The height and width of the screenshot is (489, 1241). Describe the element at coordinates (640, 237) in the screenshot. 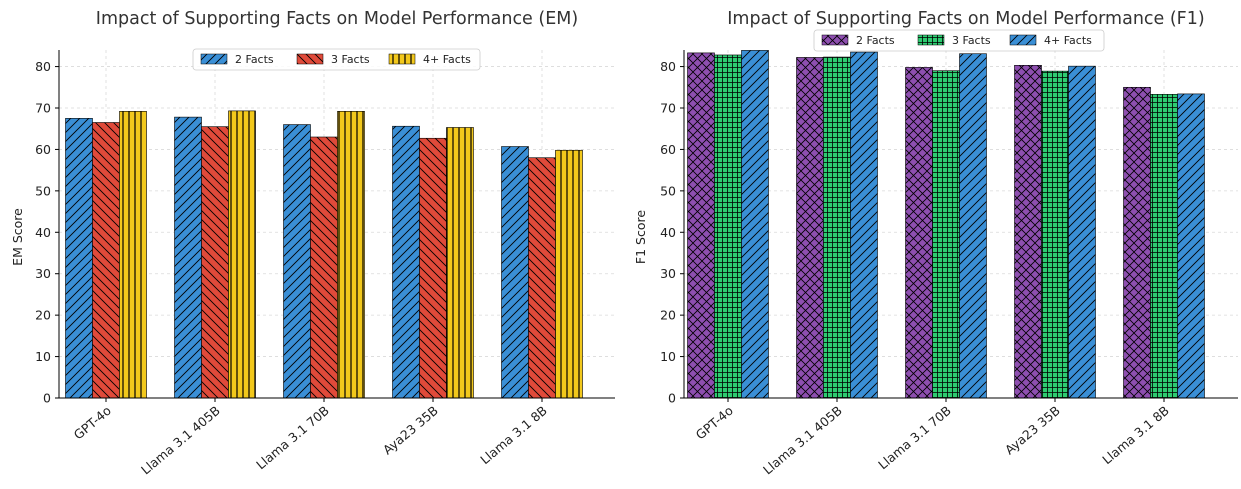

I see `y-axis-label: F1 Score` at that location.